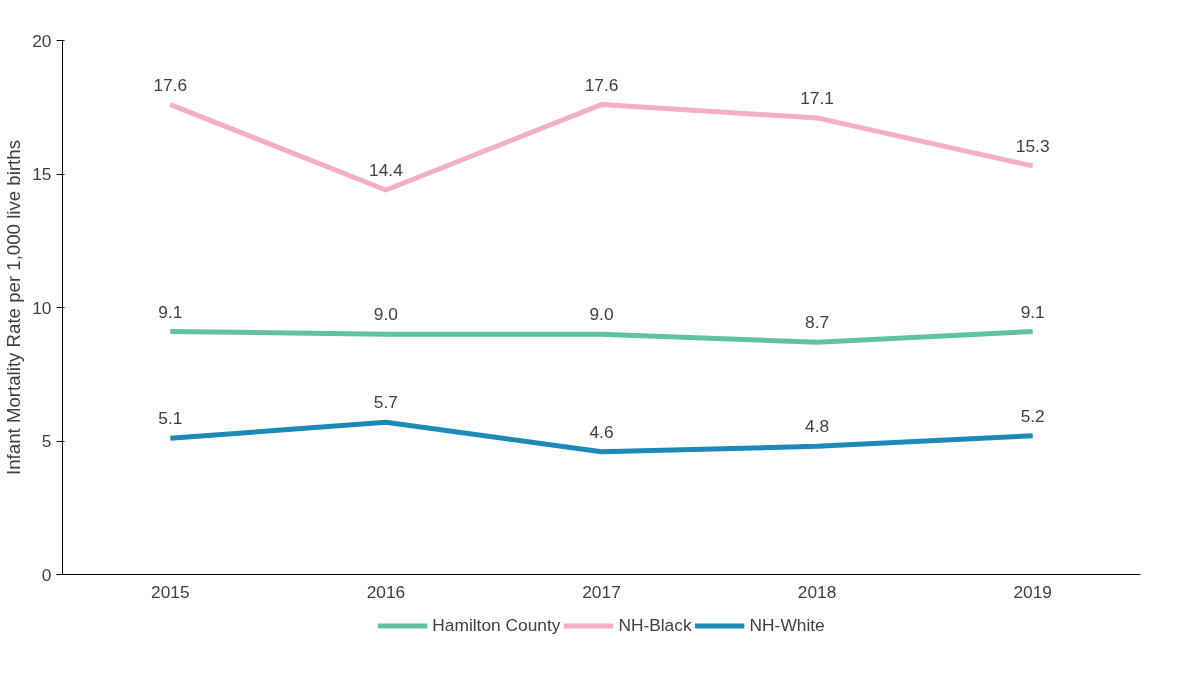  What do you see at coordinates (386, 170) in the screenshot?
I see `data-label: 14.4` at bounding box center [386, 170].